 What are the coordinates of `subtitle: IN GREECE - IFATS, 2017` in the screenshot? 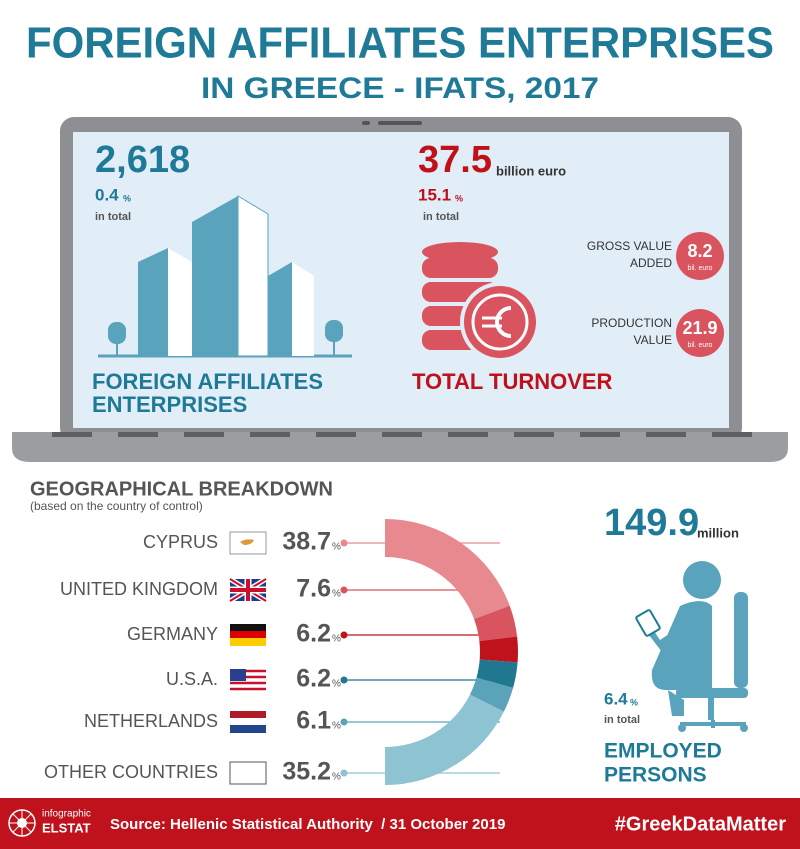 It's located at (400, 88).